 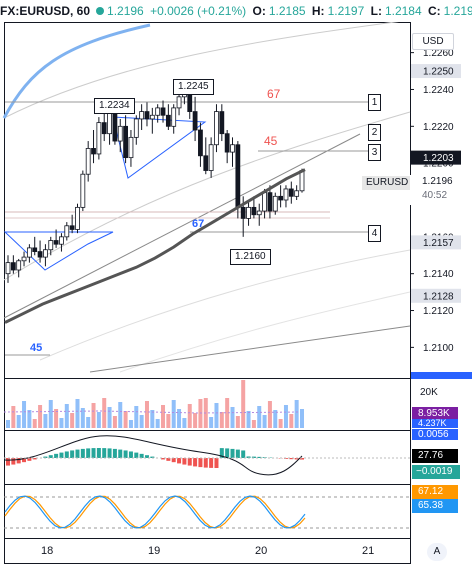 What do you see at coordinates (438, 243) in the screenshot?
I see `price-label: 1.2157` at bounding box center [438, 243].